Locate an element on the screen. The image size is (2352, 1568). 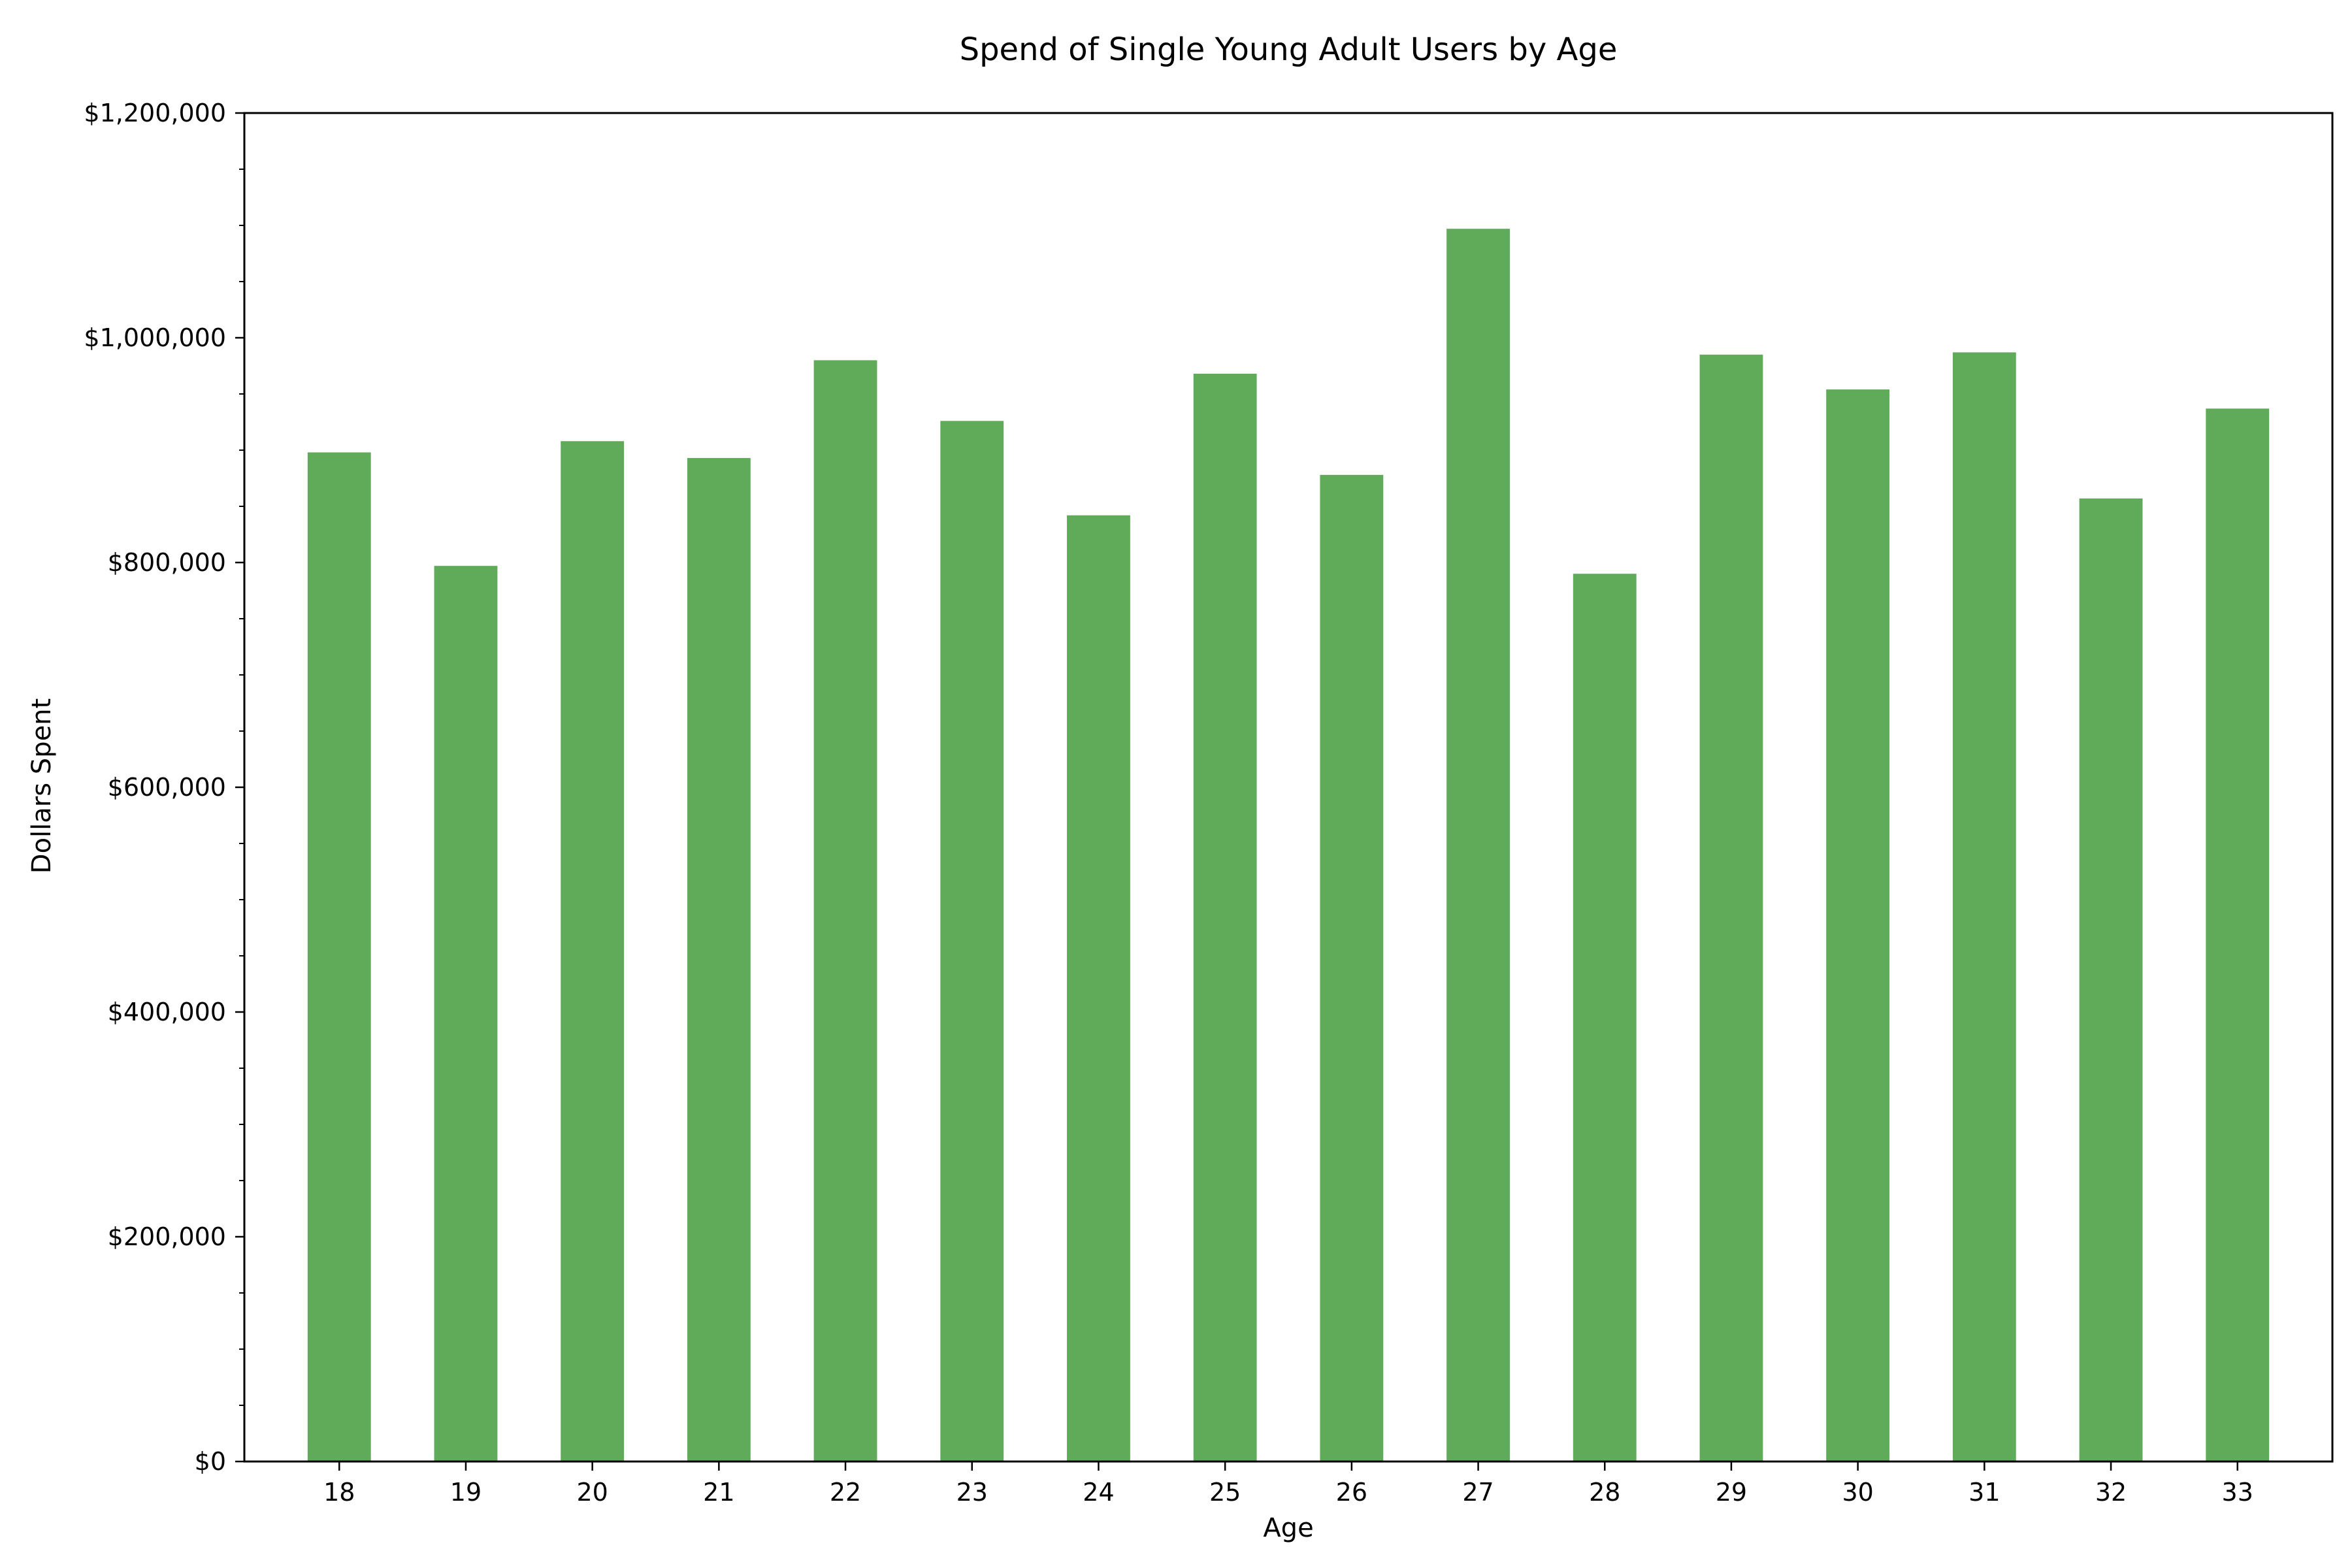
y-tick-label: $800,000 is located at coordinates (167, 562).